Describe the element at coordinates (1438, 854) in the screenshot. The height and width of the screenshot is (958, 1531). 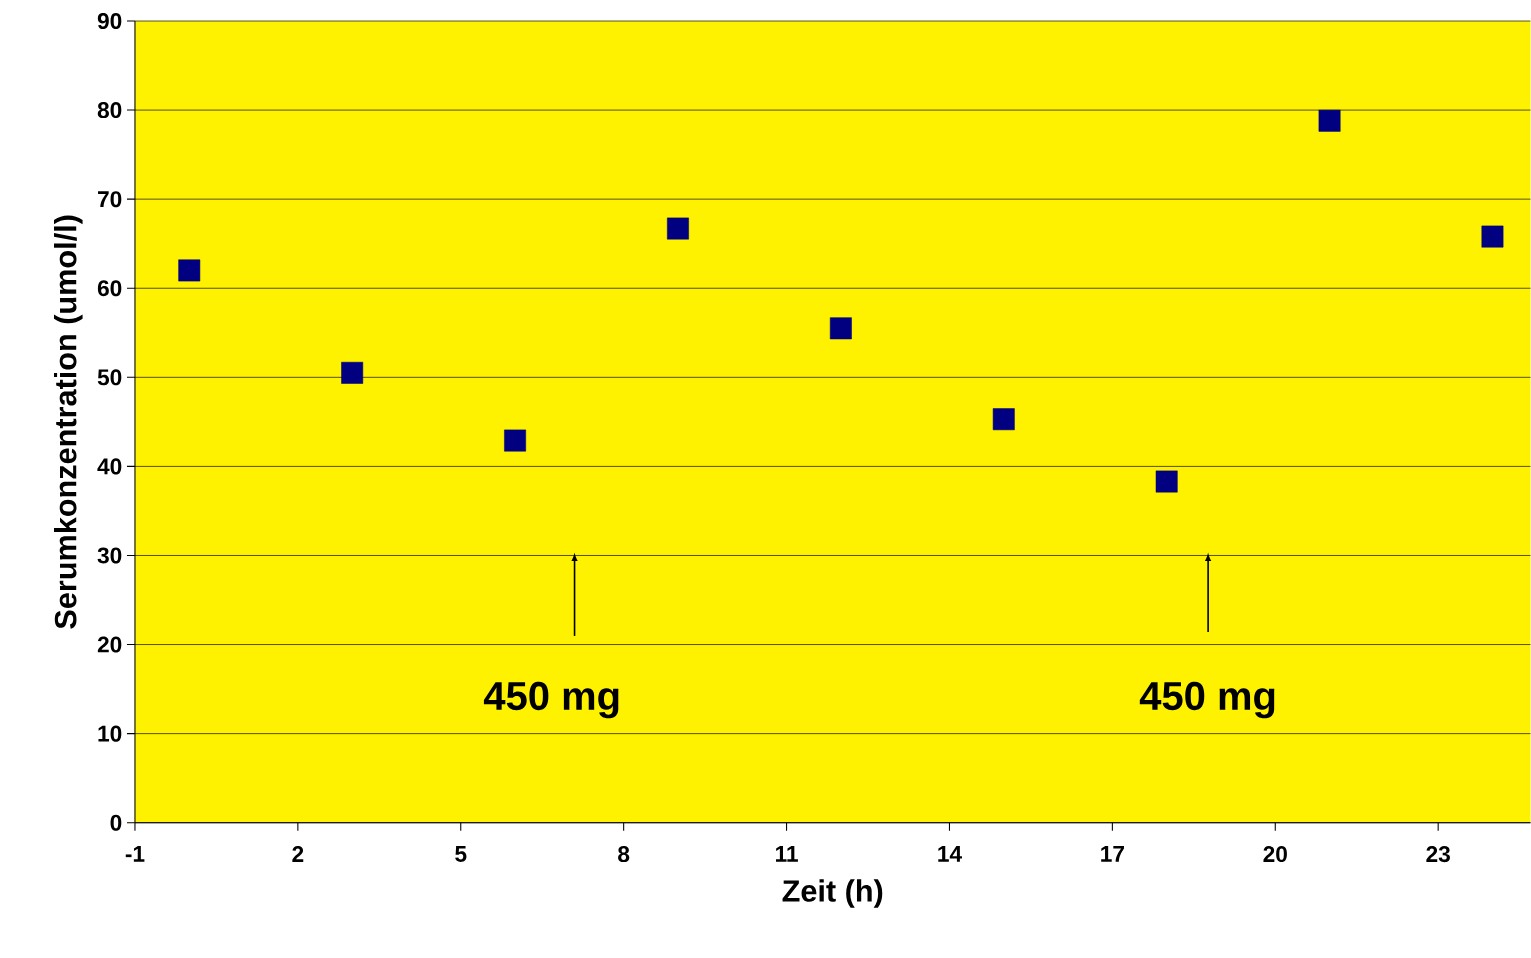
I see `x-tick-label: 23` at that location.